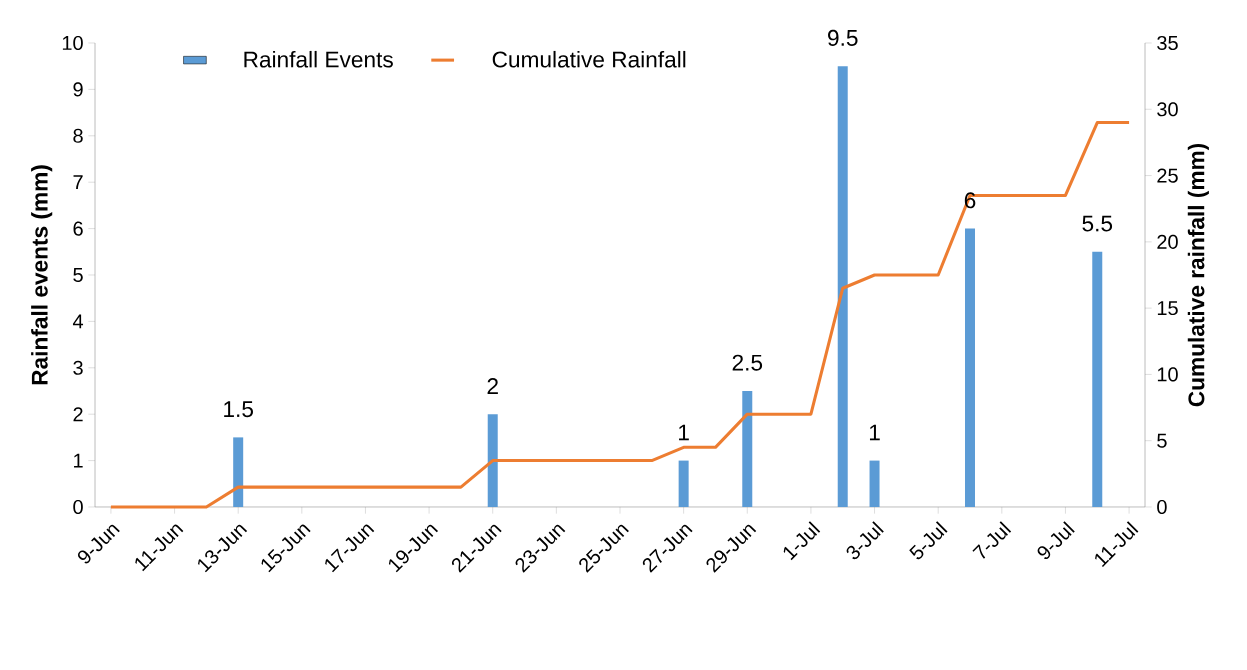 The height and width of the screenshot is (670, 1247). I want to click on y-tick-label: 10, so click(72, 43).